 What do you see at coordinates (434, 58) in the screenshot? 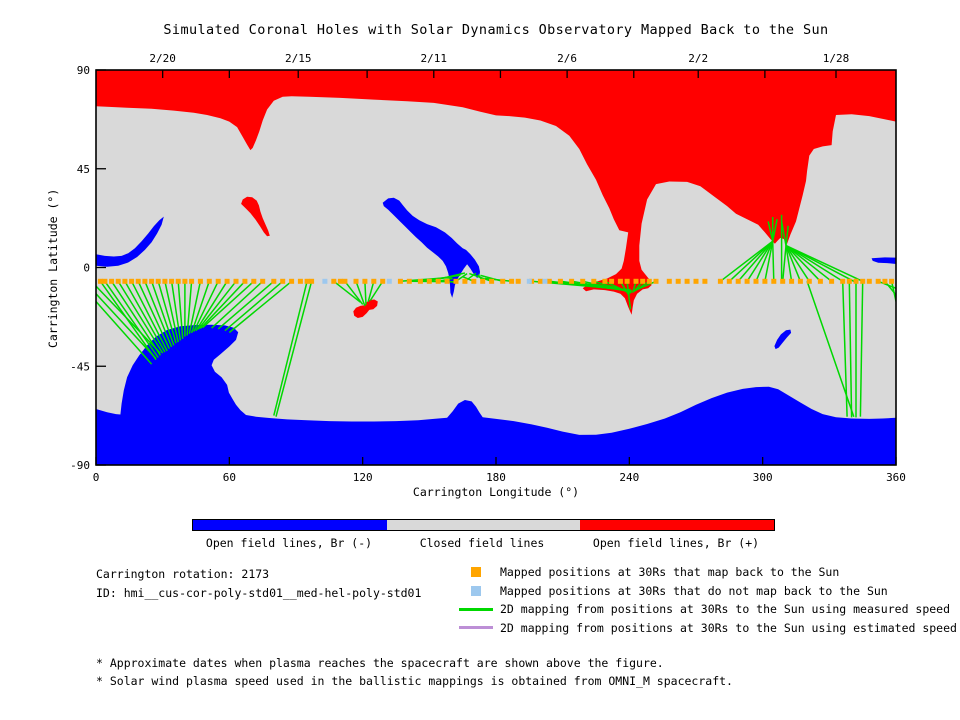
I see `date-label: 2/11` at bounding box center [434, 58].